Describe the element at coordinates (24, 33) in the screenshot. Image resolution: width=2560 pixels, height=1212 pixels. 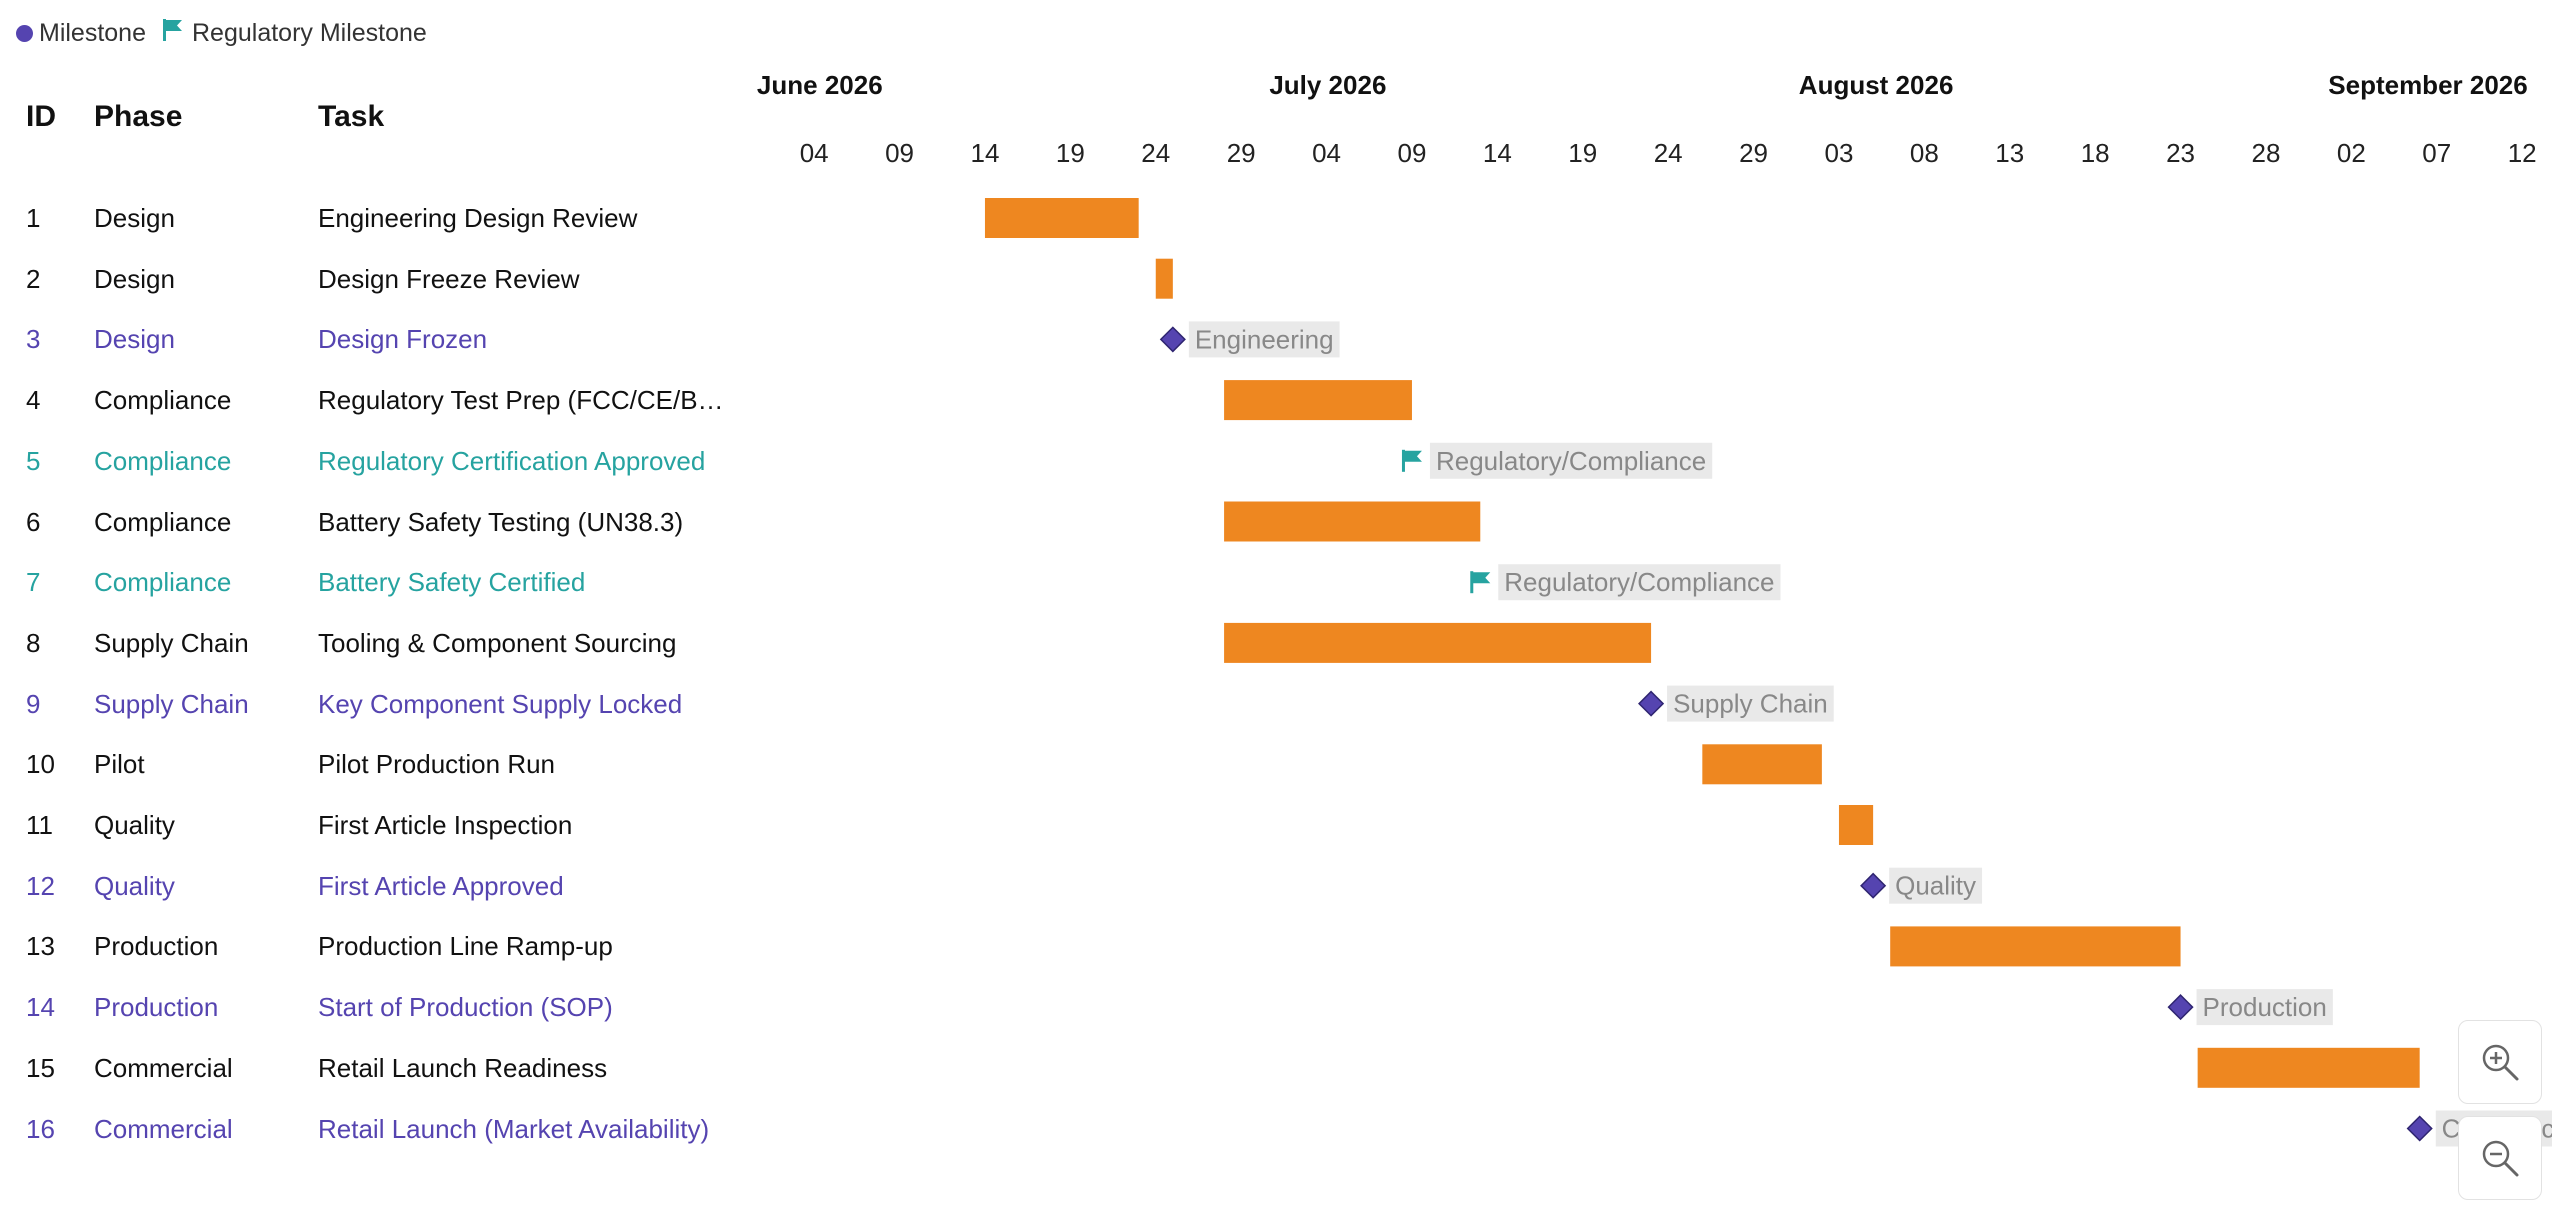
I see `milestone-legend-dot` at that location.